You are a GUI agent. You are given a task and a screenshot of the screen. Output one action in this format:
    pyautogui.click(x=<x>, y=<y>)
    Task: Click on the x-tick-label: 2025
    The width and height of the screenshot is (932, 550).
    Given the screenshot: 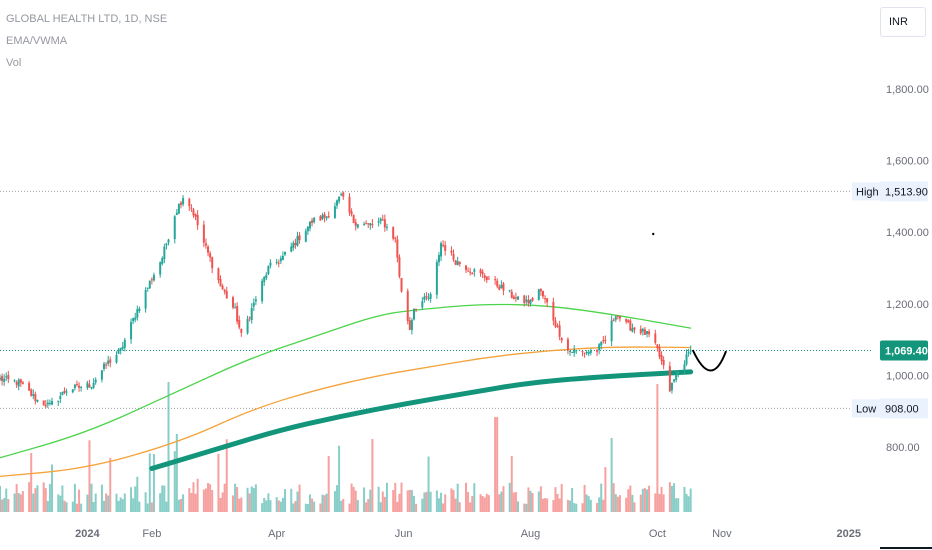 What is the action you would take?
    pyautogui.click(x=849, y=534)
    